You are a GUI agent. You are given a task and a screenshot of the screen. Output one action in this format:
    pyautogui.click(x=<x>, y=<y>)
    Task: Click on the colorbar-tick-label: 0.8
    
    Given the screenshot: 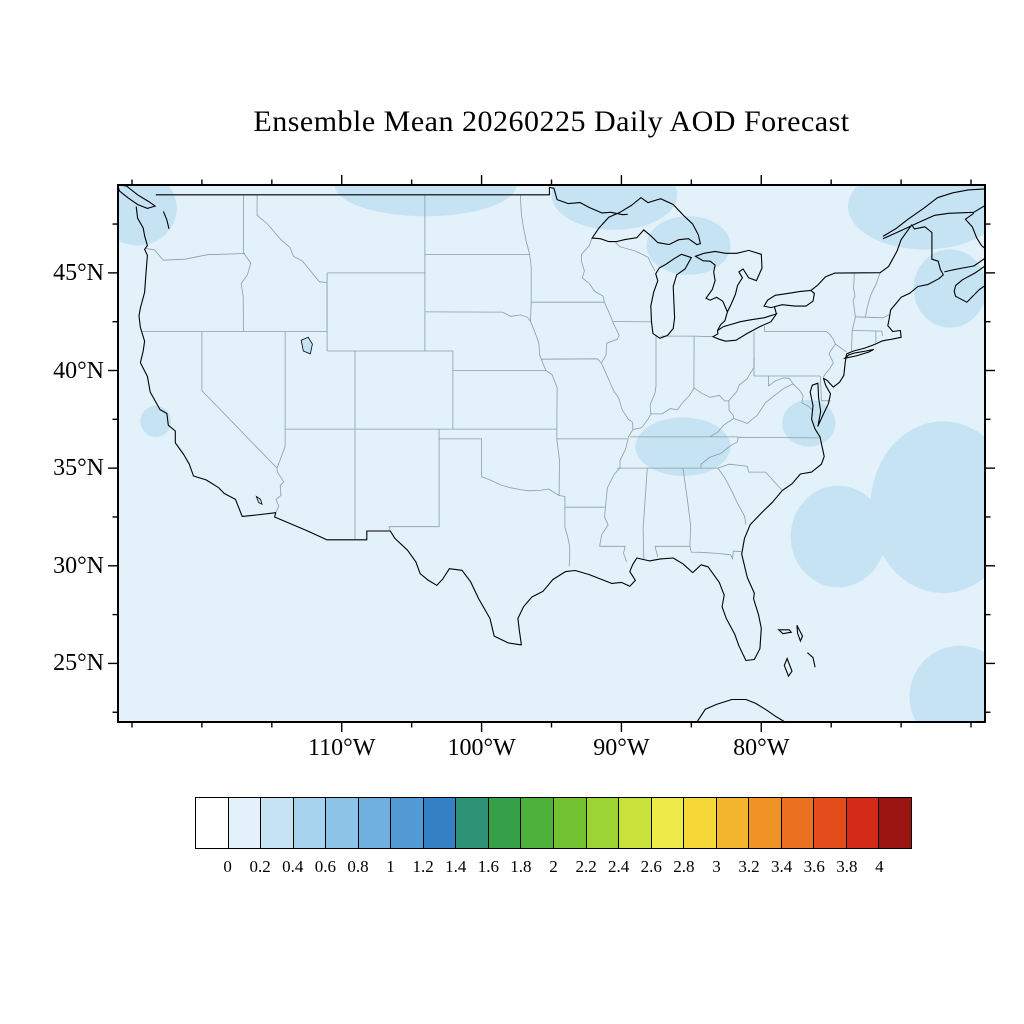 What is the action you would take?
    pyautogui.click(x=358, y=866)
    